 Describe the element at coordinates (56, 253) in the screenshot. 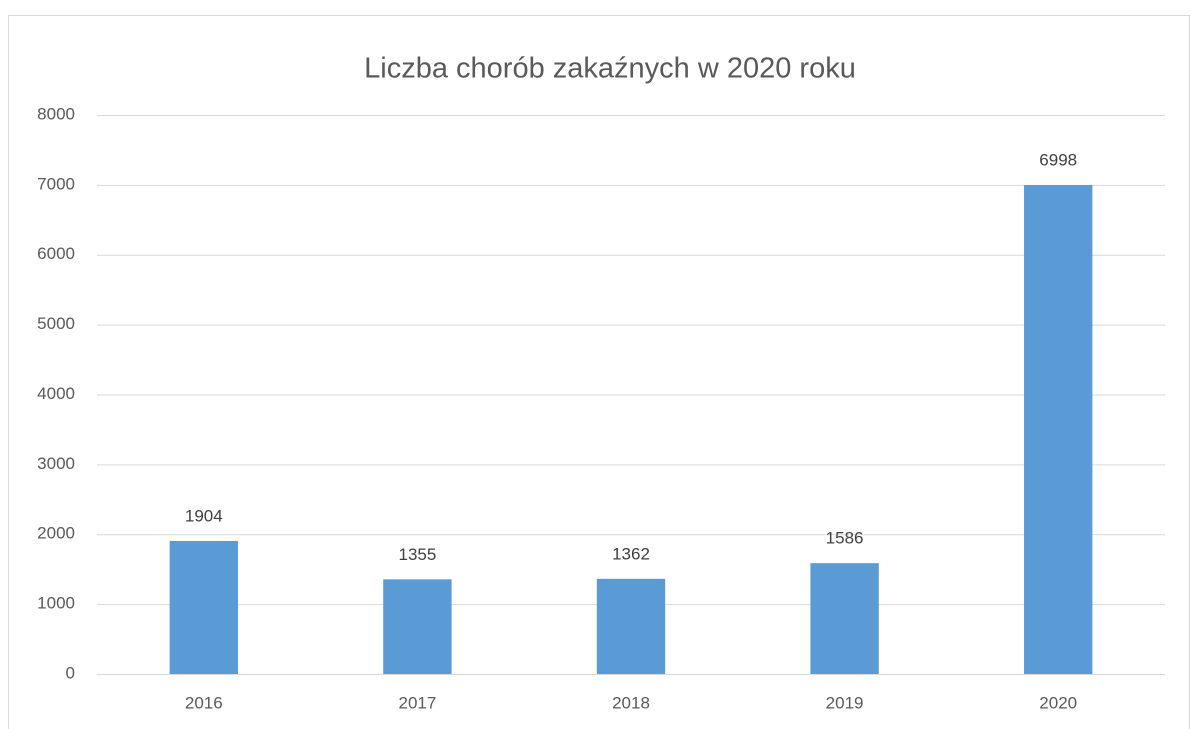

I see `y-tick-label: 6000` at that location.